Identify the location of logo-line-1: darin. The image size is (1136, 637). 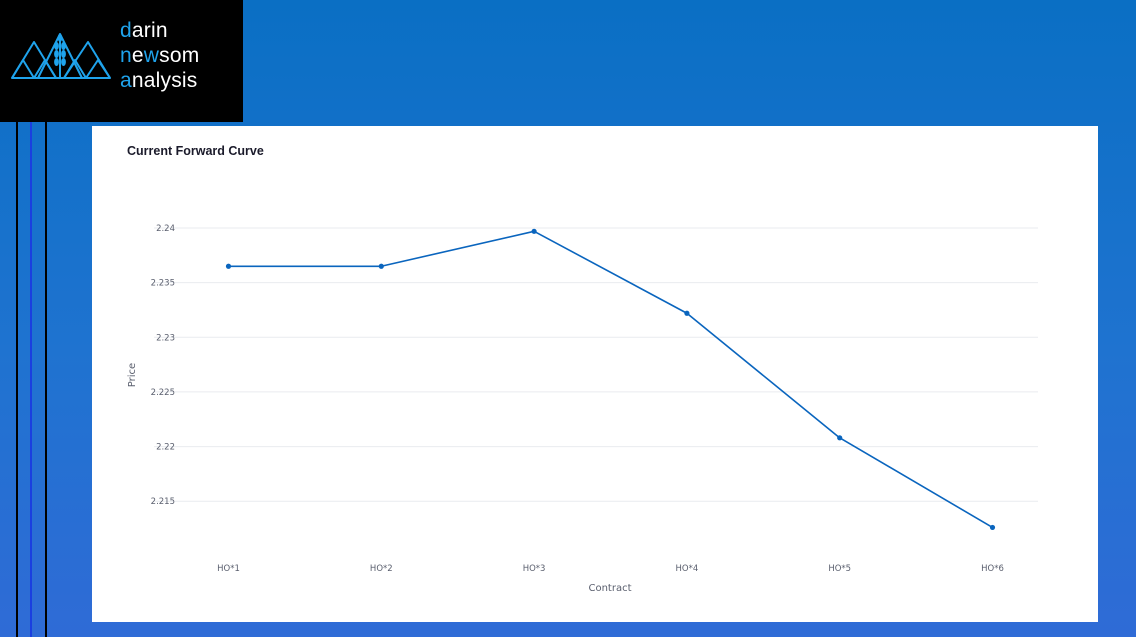
(144, 30).